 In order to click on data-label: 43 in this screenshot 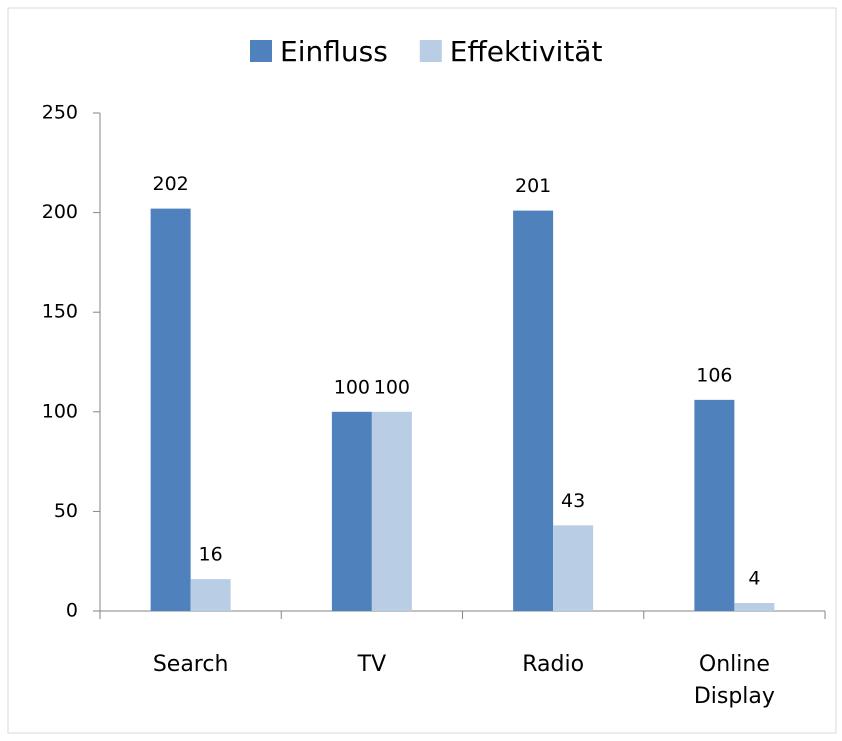, I will do `click(573, 501)`.